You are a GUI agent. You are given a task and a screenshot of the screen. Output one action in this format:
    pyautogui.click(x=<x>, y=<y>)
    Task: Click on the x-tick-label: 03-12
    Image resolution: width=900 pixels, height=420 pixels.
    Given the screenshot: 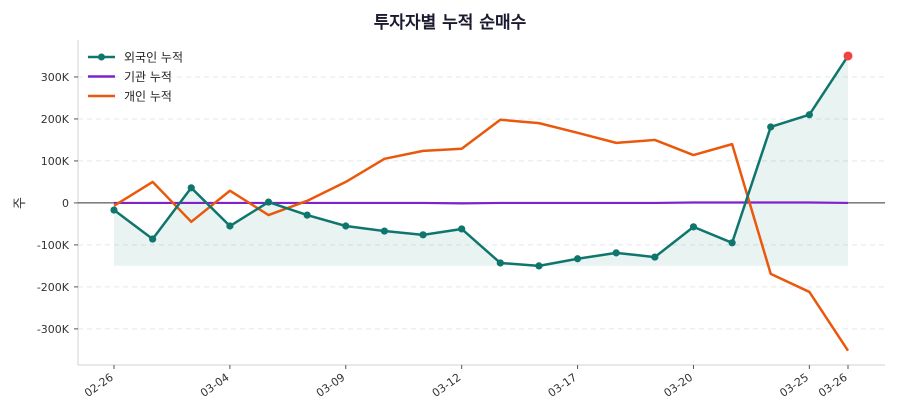 What is the action you would take?
    pyautogui.click(x=447, y=385)
    